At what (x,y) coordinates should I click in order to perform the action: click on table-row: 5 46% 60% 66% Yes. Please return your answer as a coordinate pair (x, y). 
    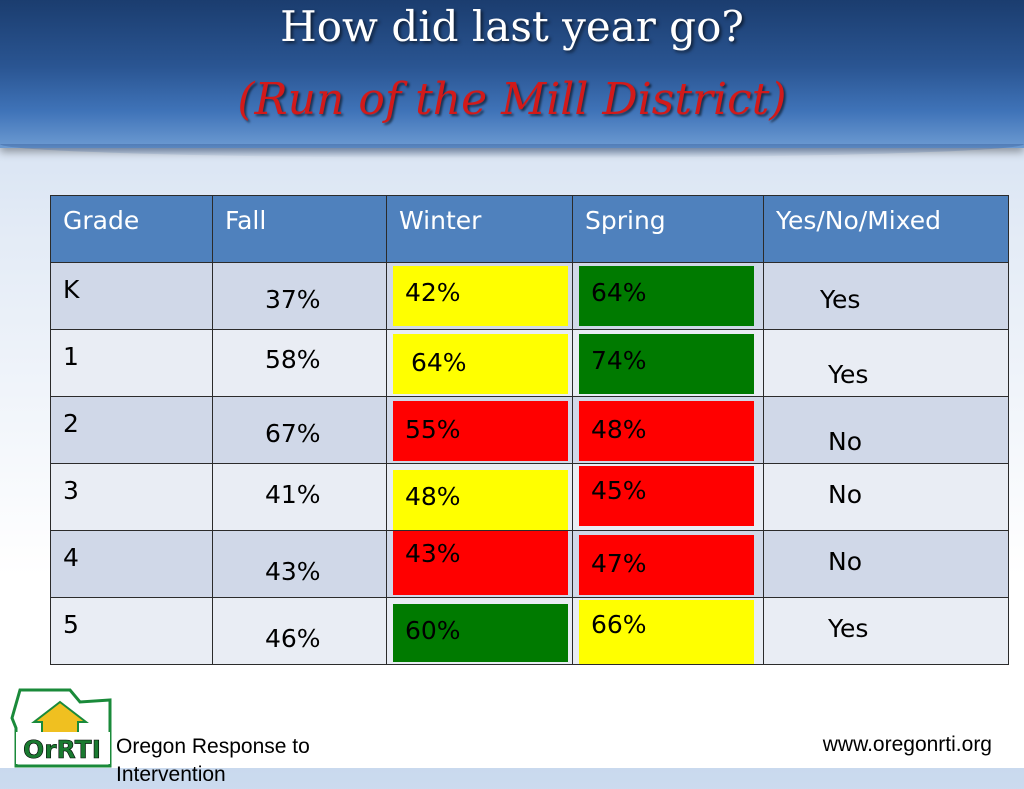
    Looking at the image, I should click on (529, 631).